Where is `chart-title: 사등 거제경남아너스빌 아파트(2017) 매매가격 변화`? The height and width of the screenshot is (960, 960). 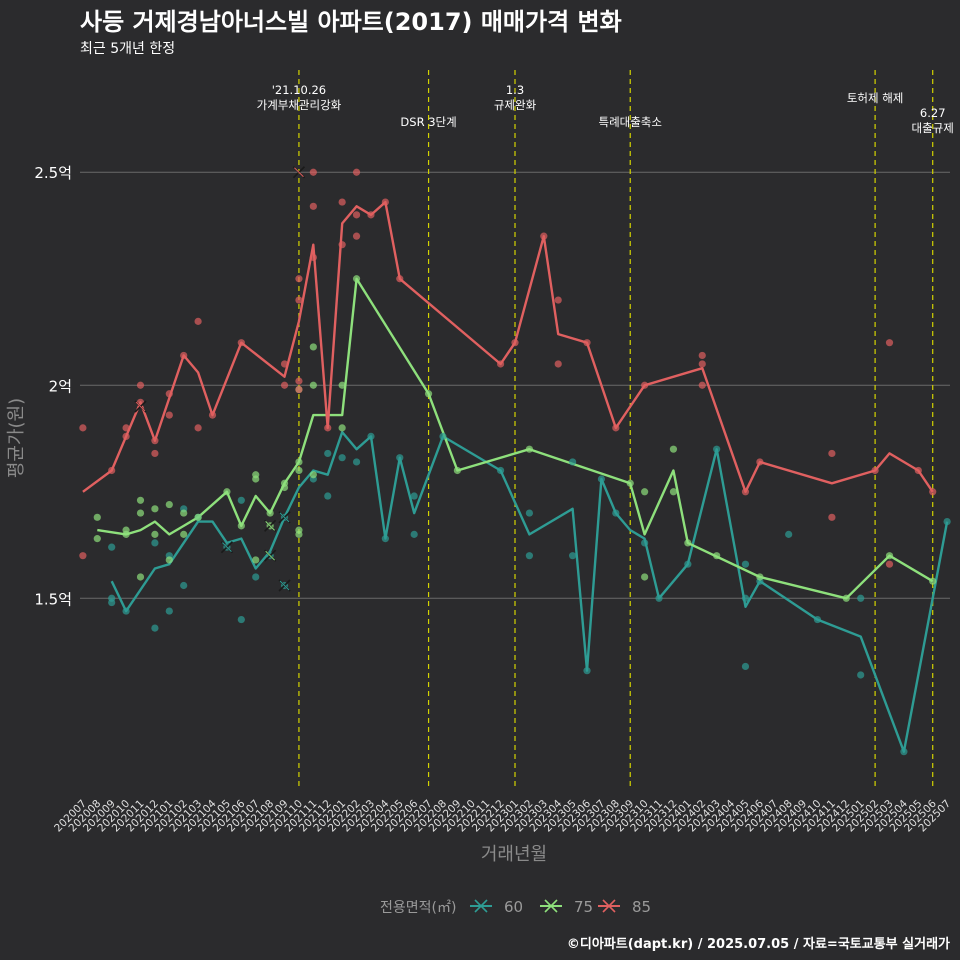
chart-title: 사등 거제경남아너스빌 아파트(2017) 매매가격 변화 is located at coordinates (351, 22).